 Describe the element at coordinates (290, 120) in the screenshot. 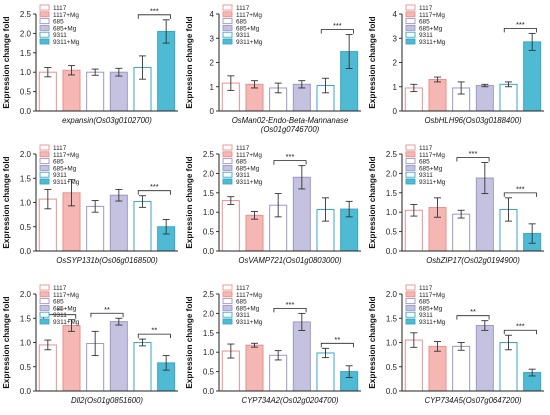

I see `x-axis-label: OsMan02-Endo-Beta-Mannanase` at that location.